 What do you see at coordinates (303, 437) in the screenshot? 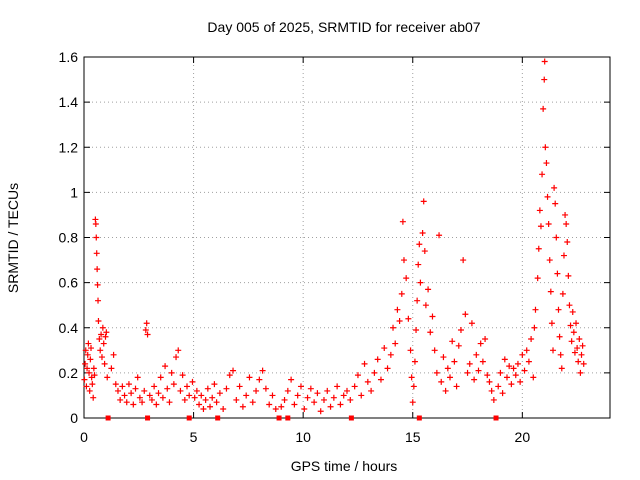
I see `x-tick-label: 10` at bounding box center [303, 437].